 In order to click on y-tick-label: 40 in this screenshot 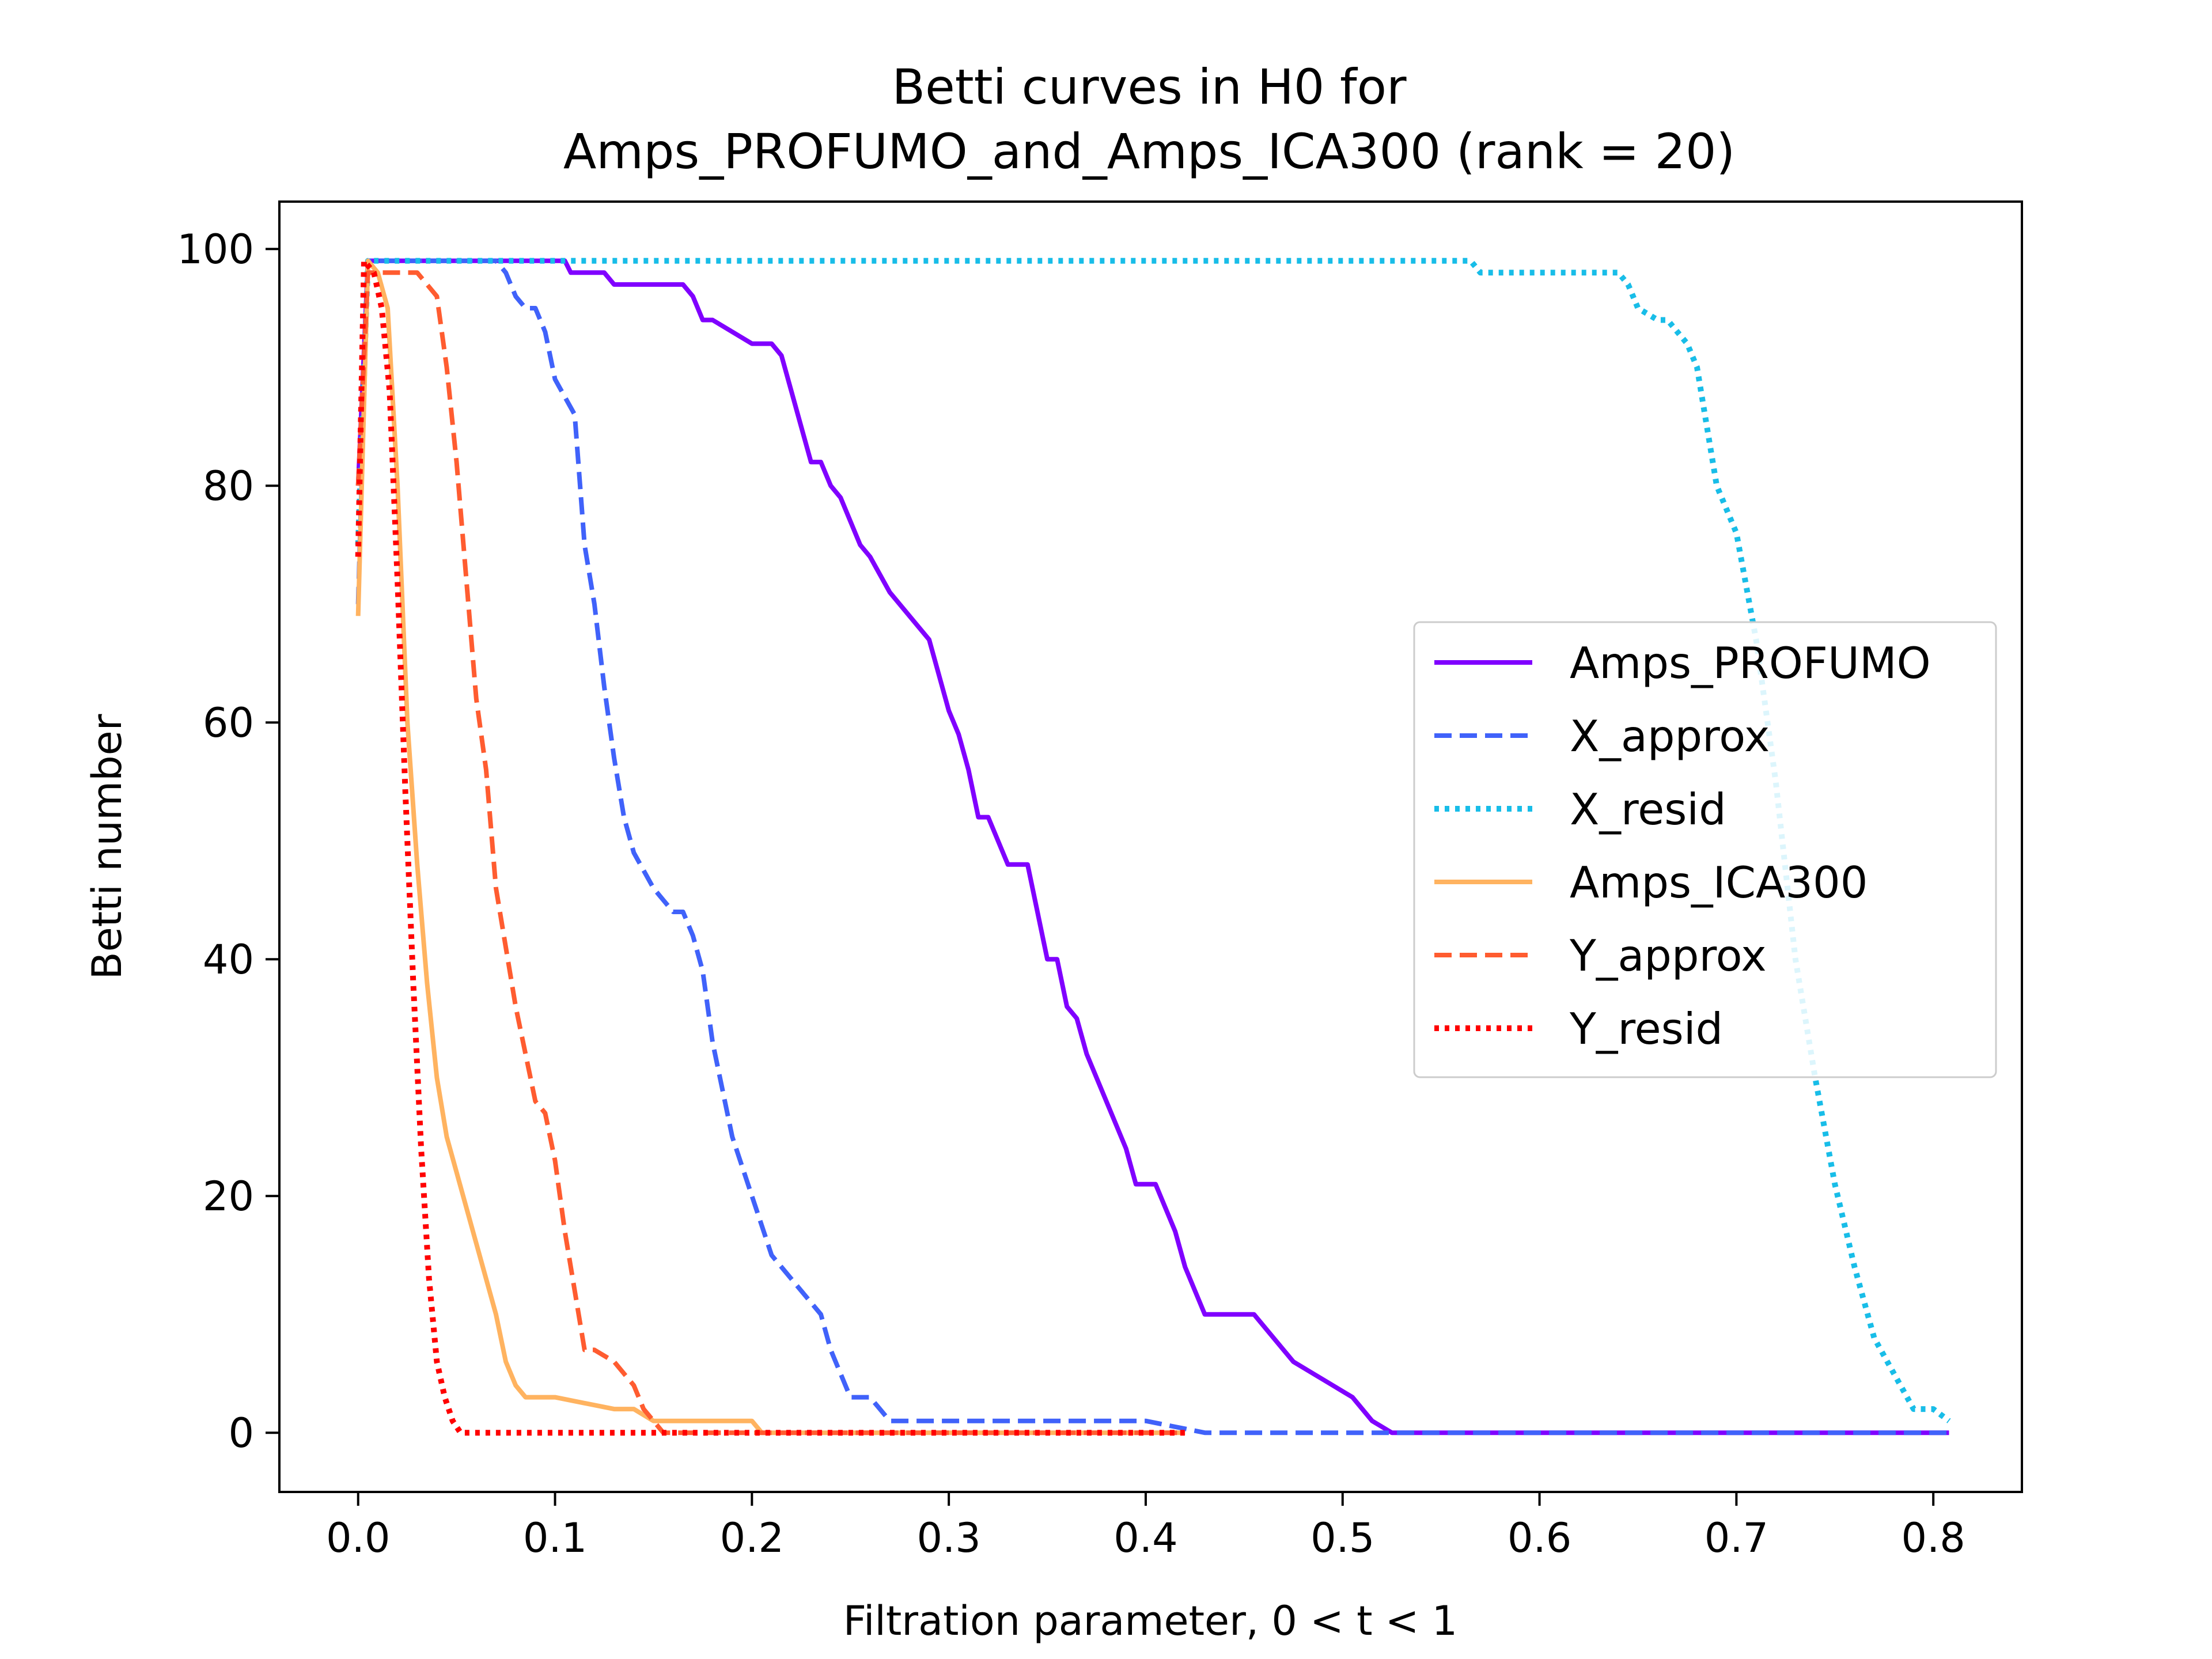, I will do `click(228, 959)`.